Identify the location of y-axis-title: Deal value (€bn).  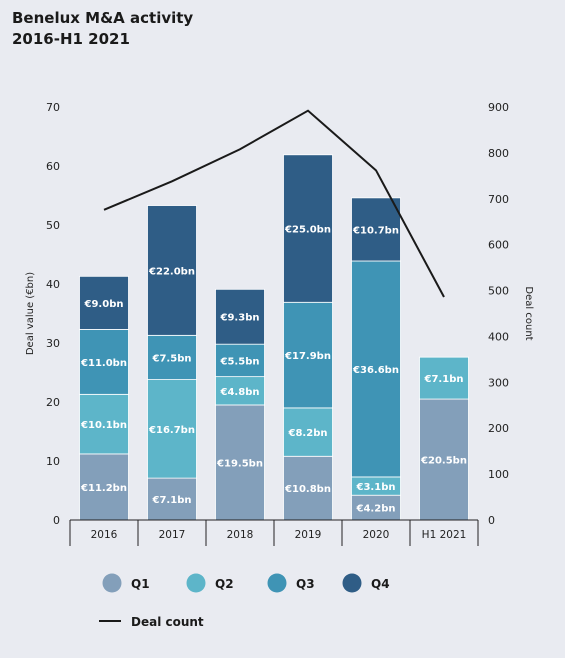
(30, 313).